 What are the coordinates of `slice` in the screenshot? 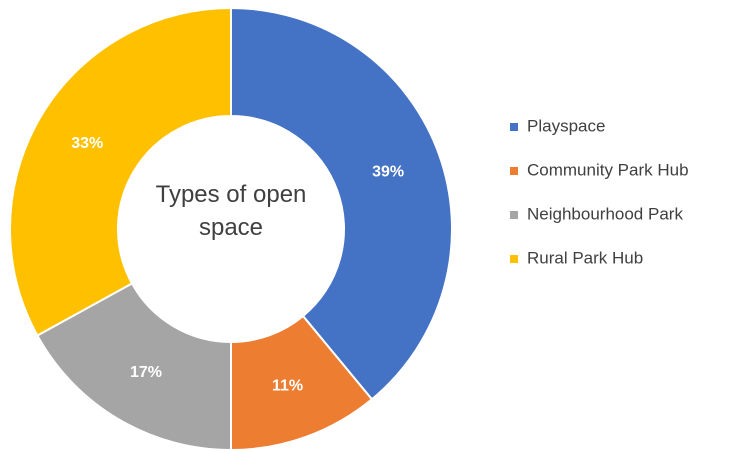 It's located at (133, 367).